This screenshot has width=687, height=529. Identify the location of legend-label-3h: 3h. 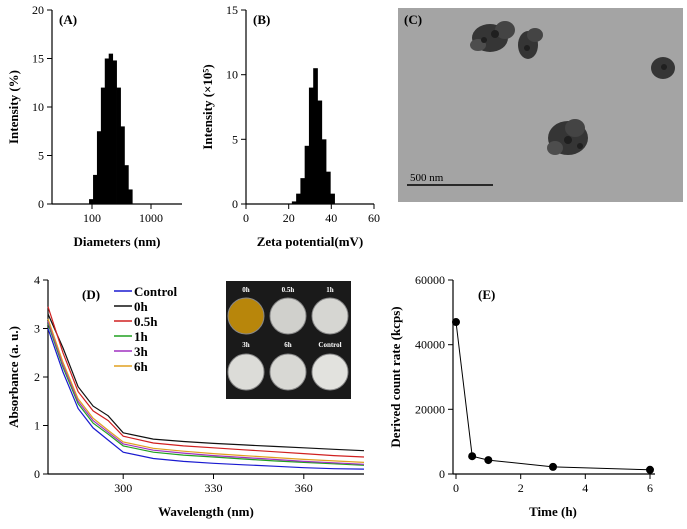
(141, 351).